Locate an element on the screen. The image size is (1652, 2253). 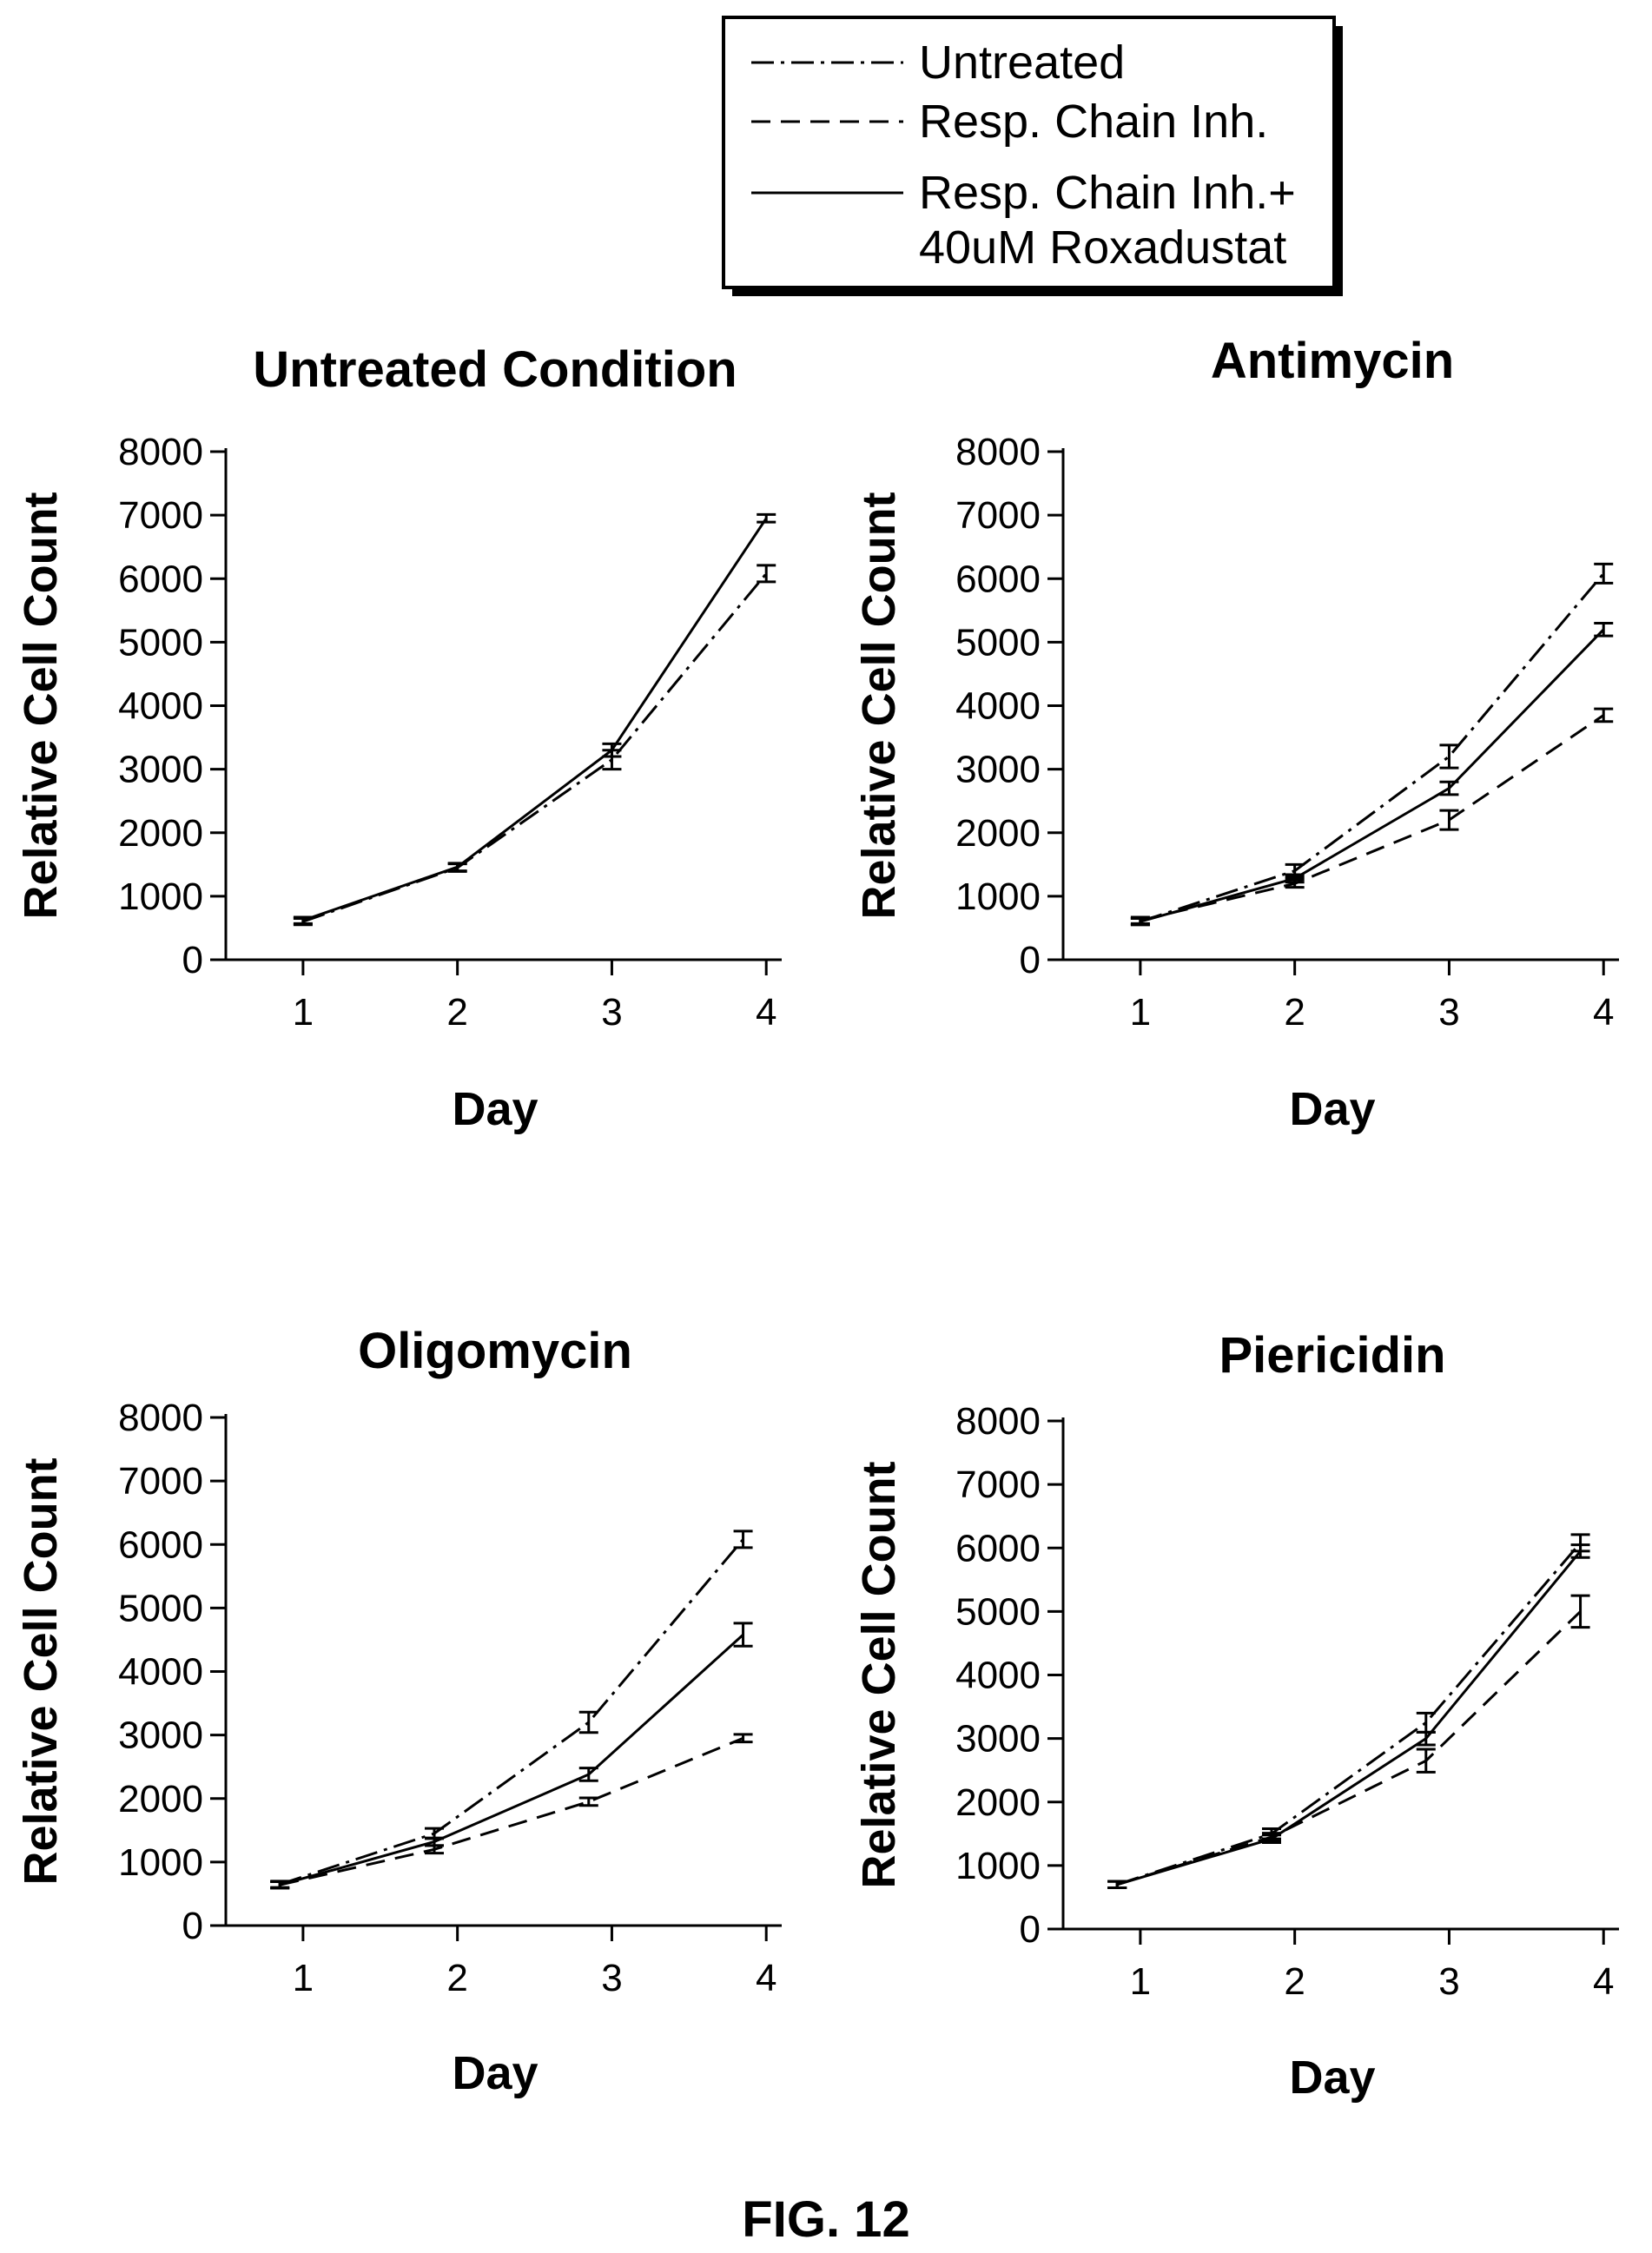
legend-label-untreated: Untreated is located at coordinates (1022, 62).